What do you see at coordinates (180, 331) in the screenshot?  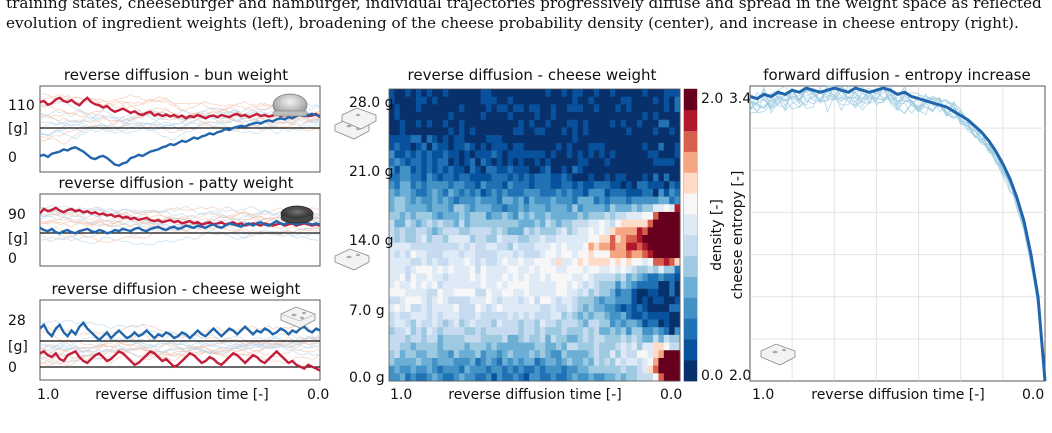 I see `cheese-cheeseburger-trajectory` at bounding box center [180, 331].